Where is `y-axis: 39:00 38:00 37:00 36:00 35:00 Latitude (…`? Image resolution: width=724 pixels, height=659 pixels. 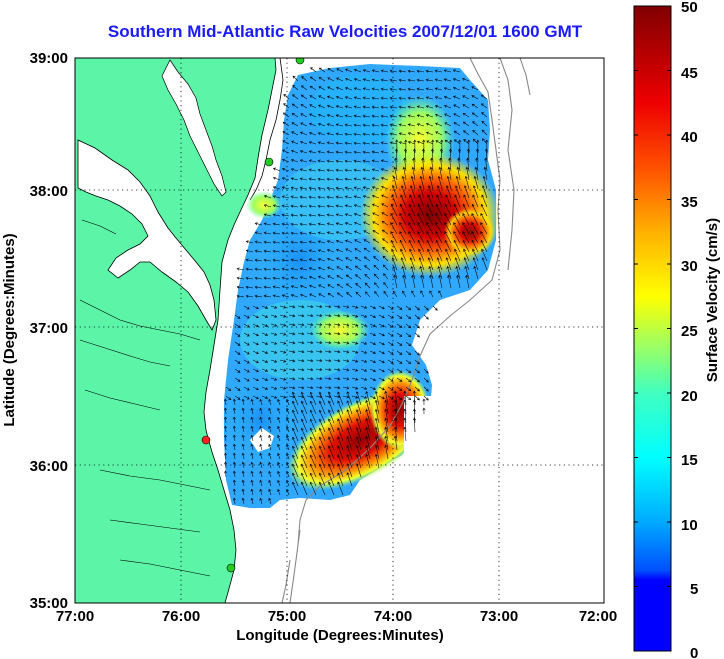
y-axis: 39:00 38:00 37:00 36:00 35:00 Latitude (… is located at coordinates (34, 331).